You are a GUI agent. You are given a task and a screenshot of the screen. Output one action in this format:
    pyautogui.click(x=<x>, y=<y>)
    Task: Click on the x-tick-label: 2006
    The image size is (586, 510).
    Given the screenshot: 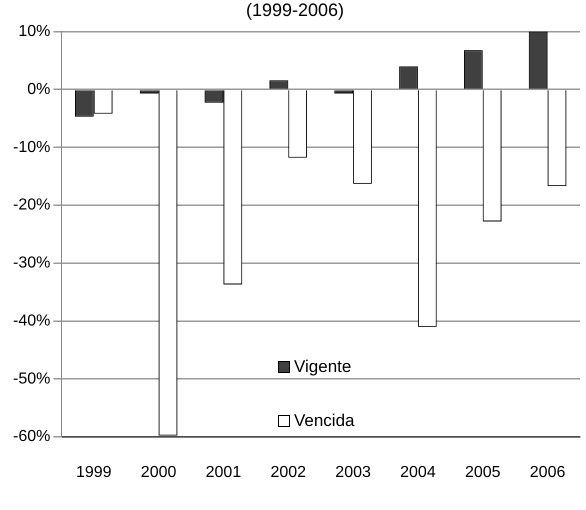 What is the action you would take?
    pyautogui.click(x=548, y=472)
    